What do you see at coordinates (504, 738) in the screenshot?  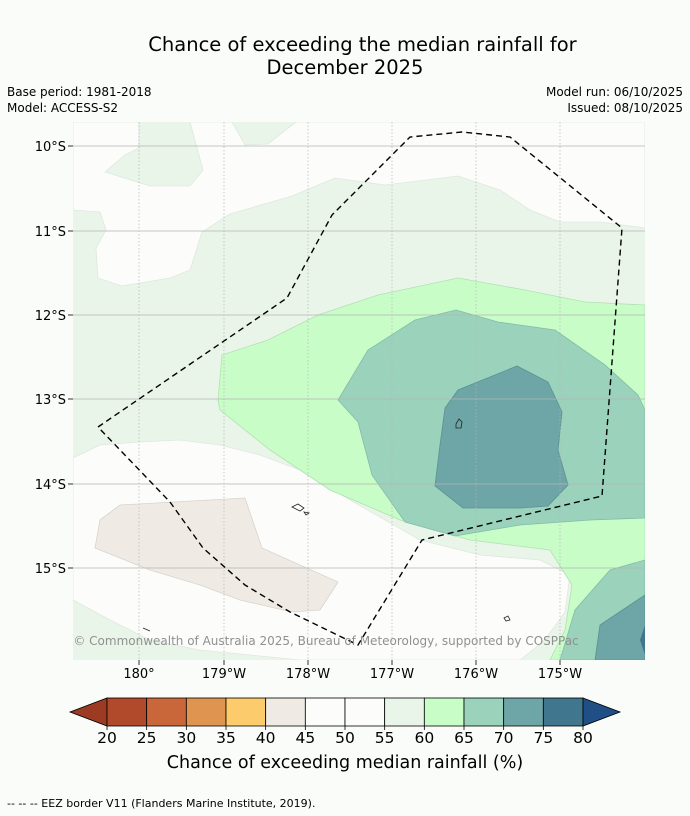 I see `colorbar-tick-label: 70` at bounding box center [504, 738].